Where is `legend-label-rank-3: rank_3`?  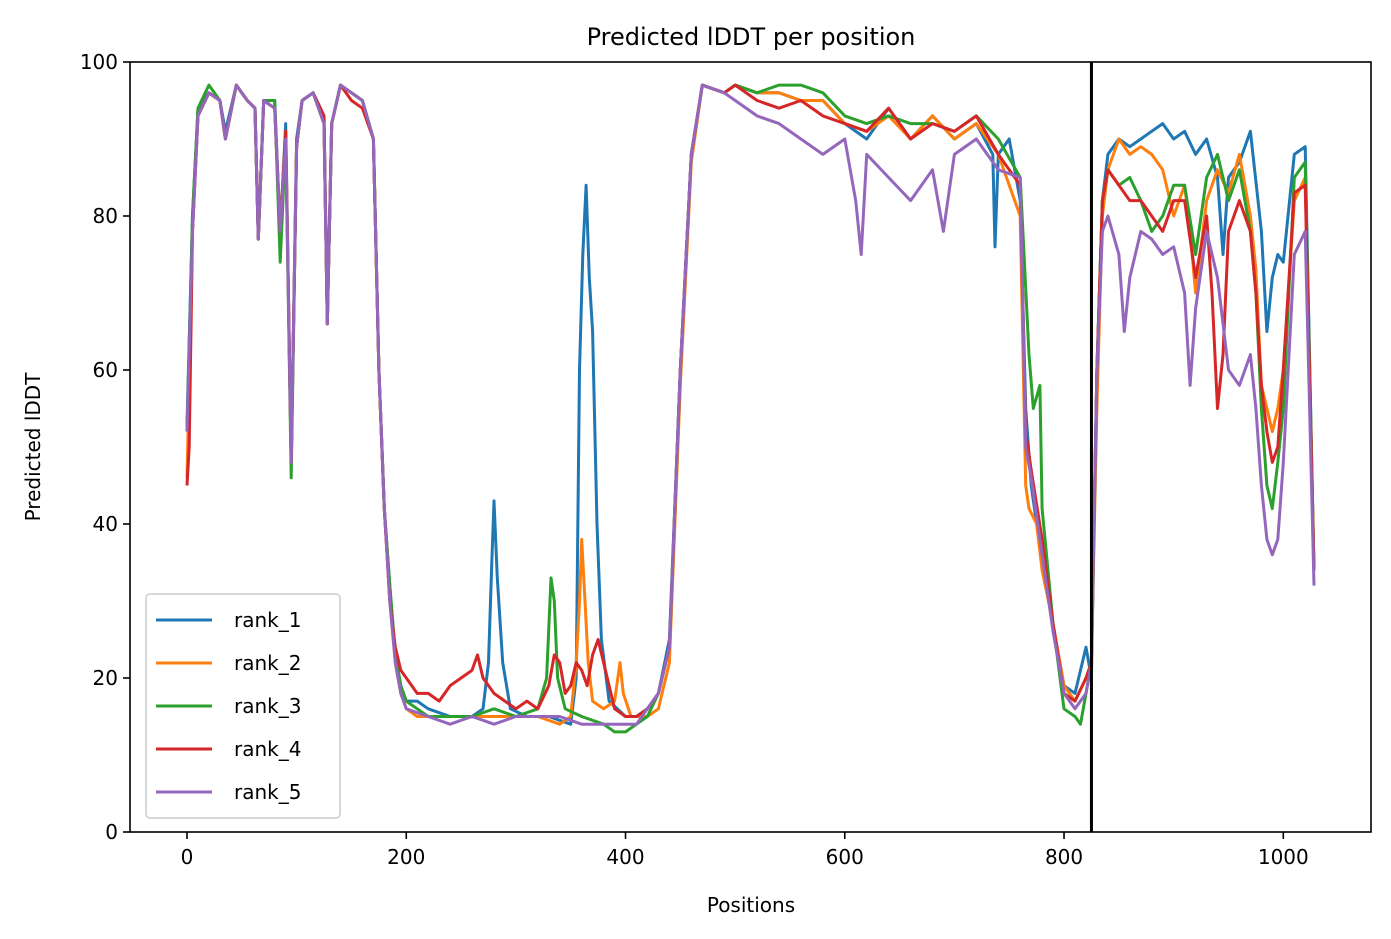 legend-label-rank-3: rank_3 is located at coordinates (267, 706).